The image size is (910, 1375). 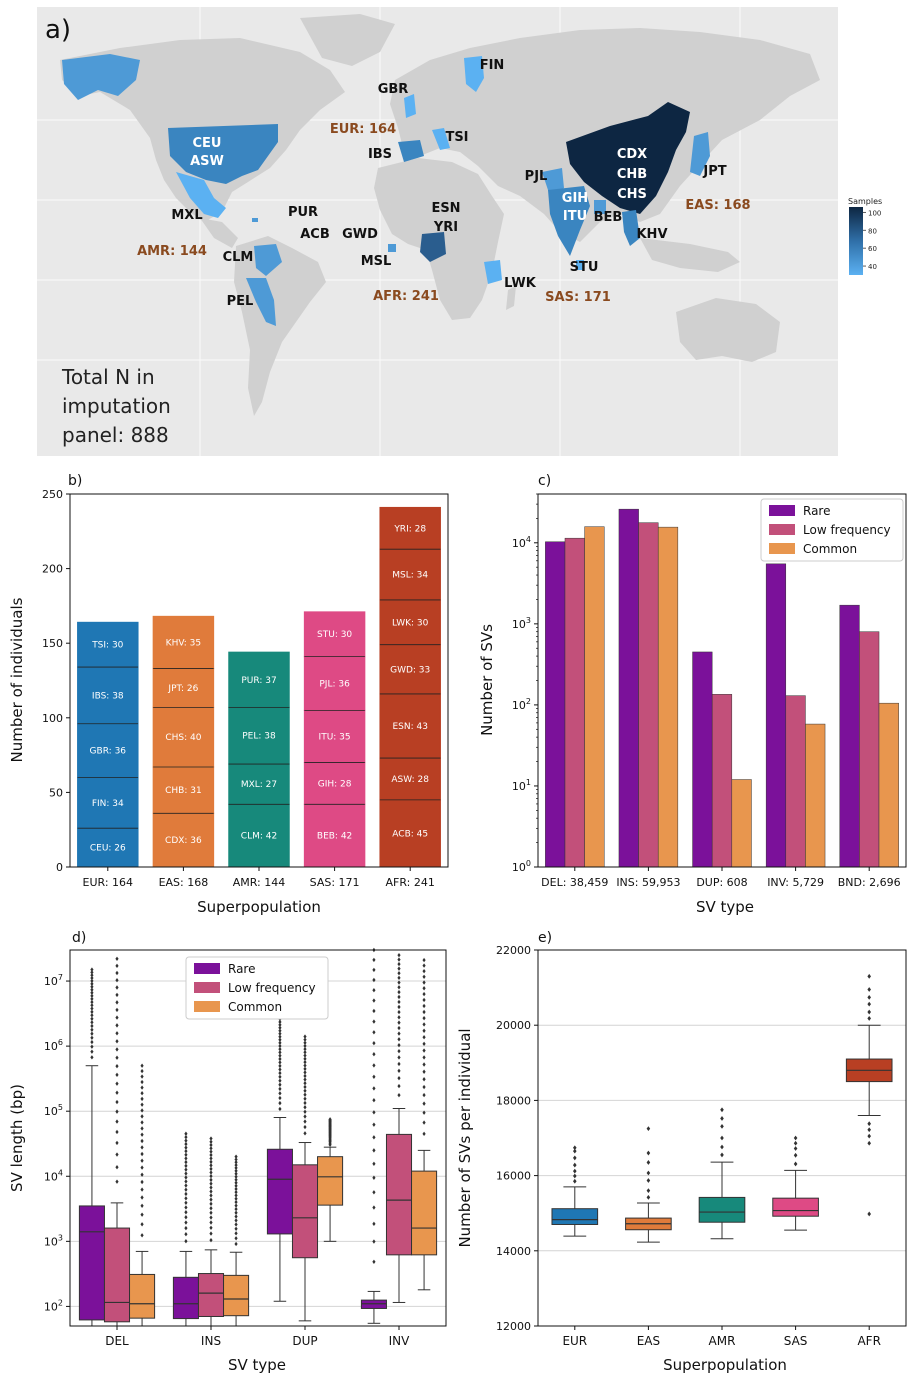 What do you see at coordinates (268, 260) in the screenshot?
I see `colombia-region` at bounding box center [268, 260].